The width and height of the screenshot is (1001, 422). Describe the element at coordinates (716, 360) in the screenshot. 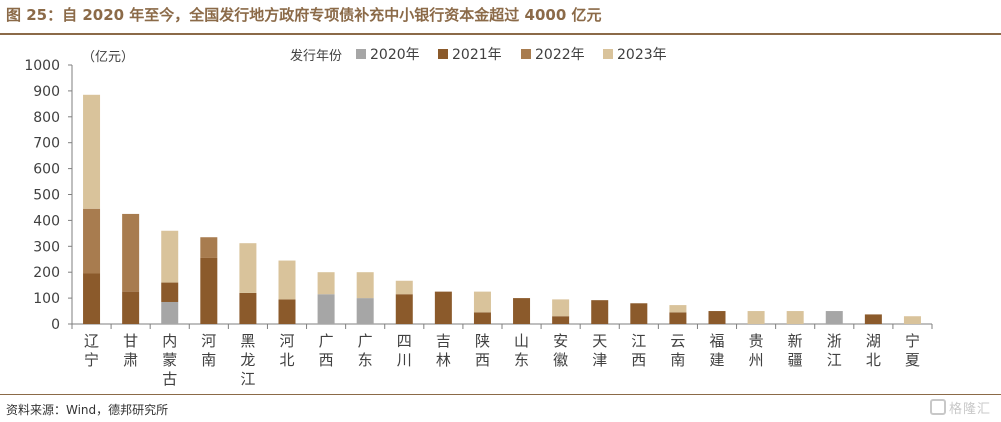

I see `x-tick-label: 建` at that location.